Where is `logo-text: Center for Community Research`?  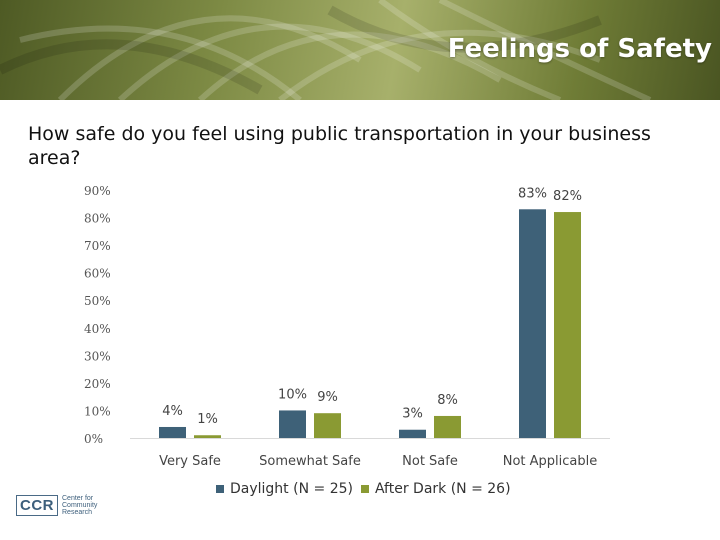 logo-text: Center for Community Research is located at coordinates (79, 505).